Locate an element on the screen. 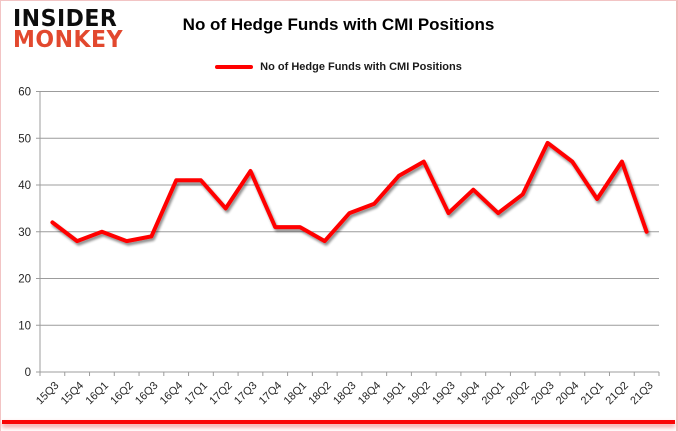 This screenshot has width=678, height=431. x-tick-label: 20Q1 is located at coordinates (494, 394).